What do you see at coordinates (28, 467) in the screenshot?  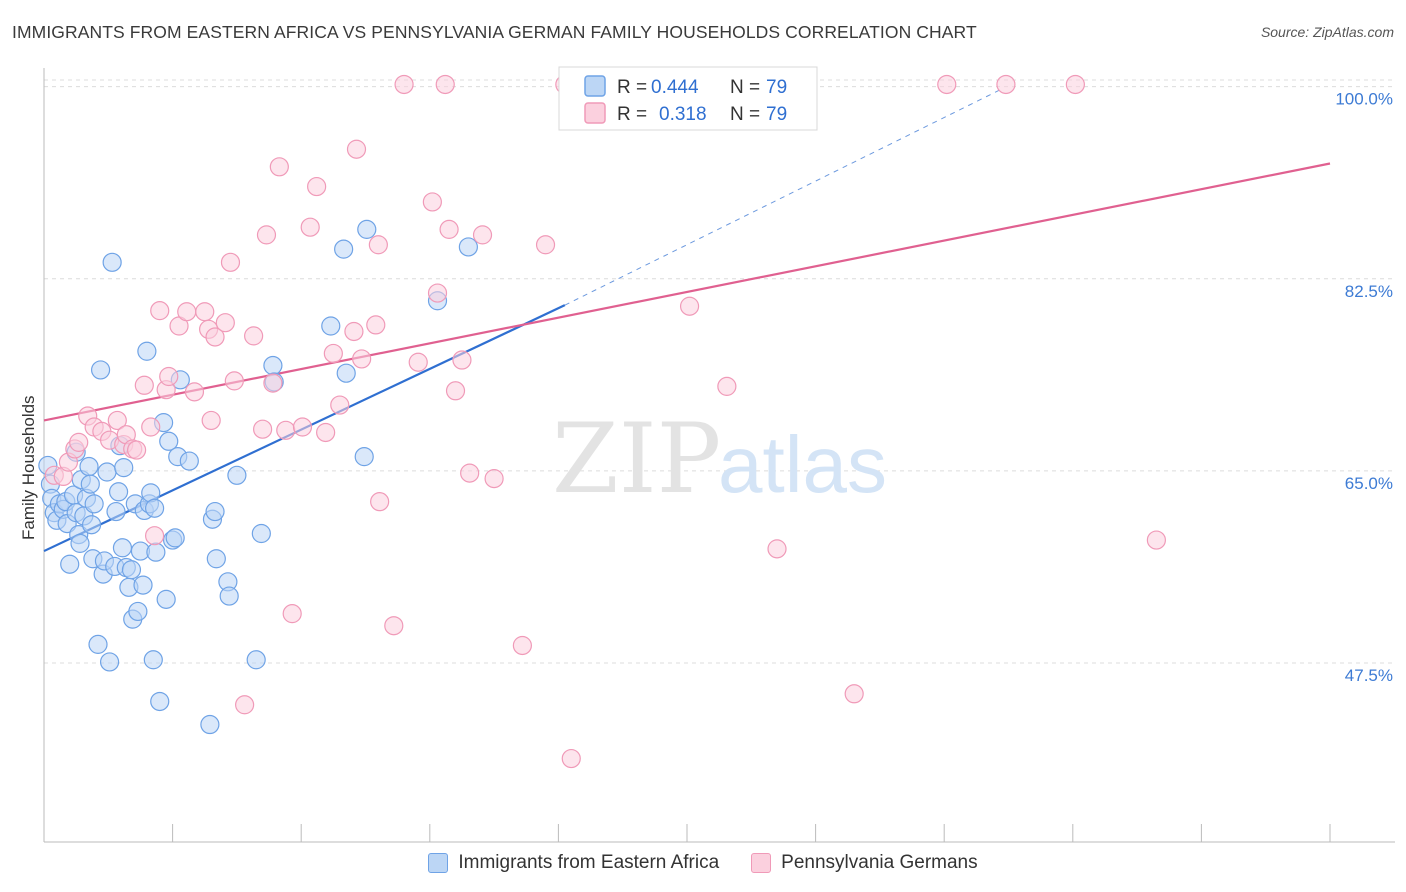 I see `y-axis-title: Family Households` at bounding box center [28, 467].